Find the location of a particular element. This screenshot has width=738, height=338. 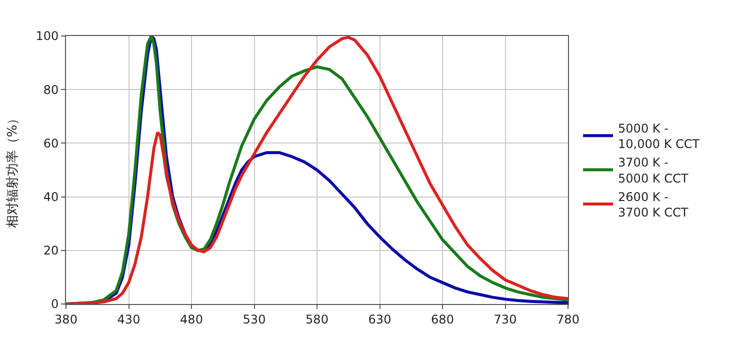

x-tick-label: 380 is located at coordinates (66, 319).